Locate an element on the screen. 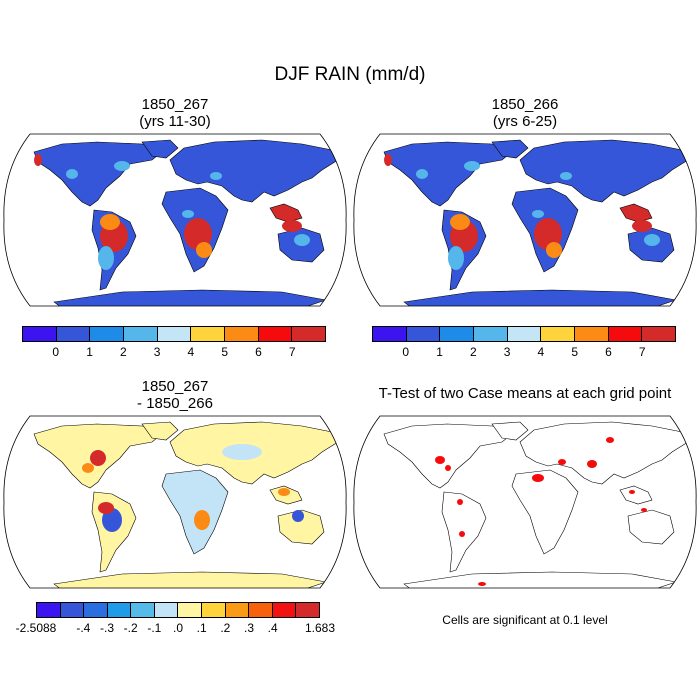 The width and height of the screenshot is (700, 700). colorbar-tick-label: 0 is located at coordinates (406, 352).